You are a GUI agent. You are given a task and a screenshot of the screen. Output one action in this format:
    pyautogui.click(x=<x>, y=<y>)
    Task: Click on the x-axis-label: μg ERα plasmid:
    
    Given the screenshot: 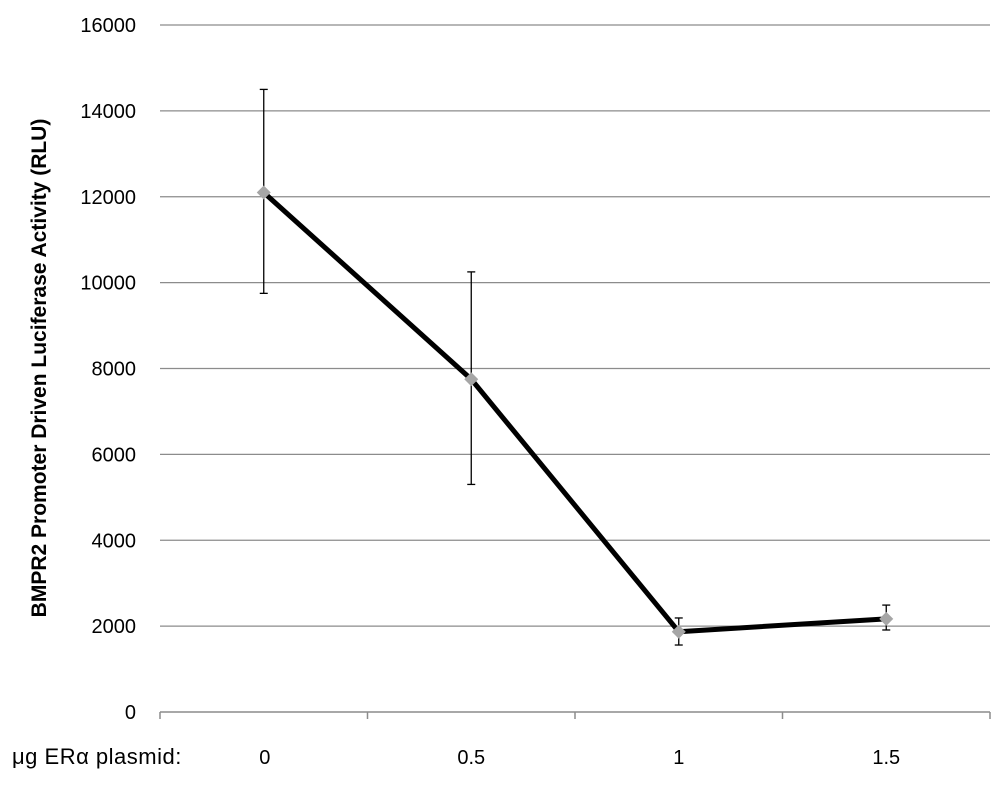 What is the action you would take?
    pyautogui.click(x=97, y=756)
    